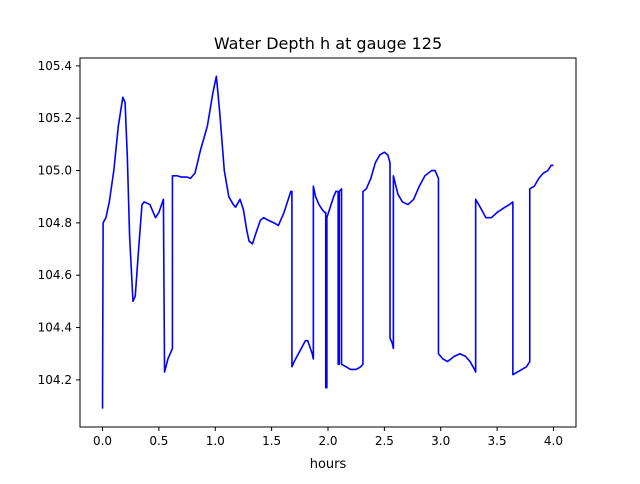 The image size is (640, 484). Describe the element at coordinates (327, 441) in the screenshot. I see `x-tick-label: 2.0` at that location.